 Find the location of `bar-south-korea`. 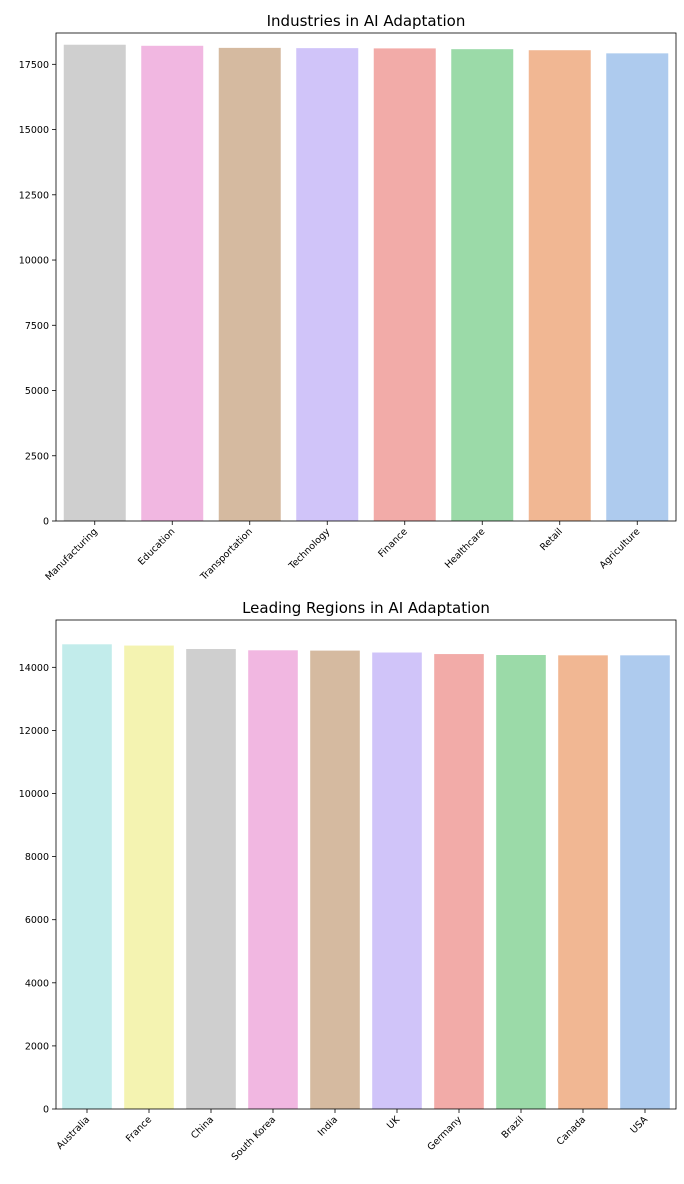

bar-south-korea is located at coordinates (273, 879).